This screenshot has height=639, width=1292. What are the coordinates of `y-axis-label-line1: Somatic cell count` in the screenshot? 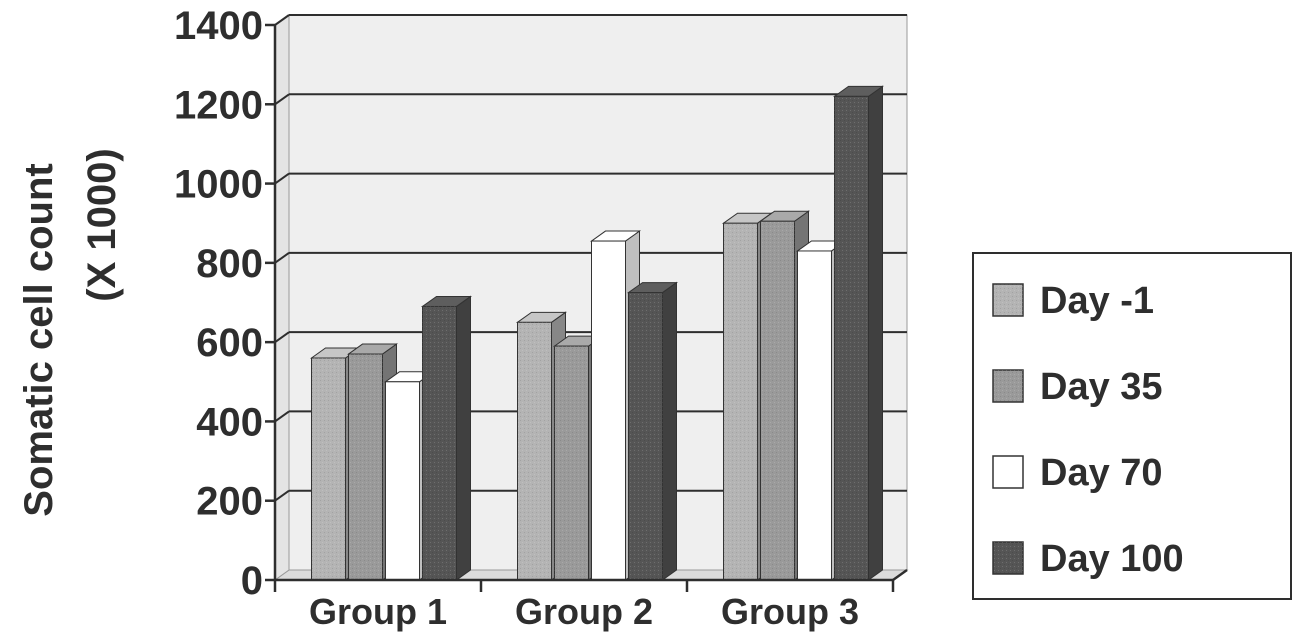 It's located at (39, 339).